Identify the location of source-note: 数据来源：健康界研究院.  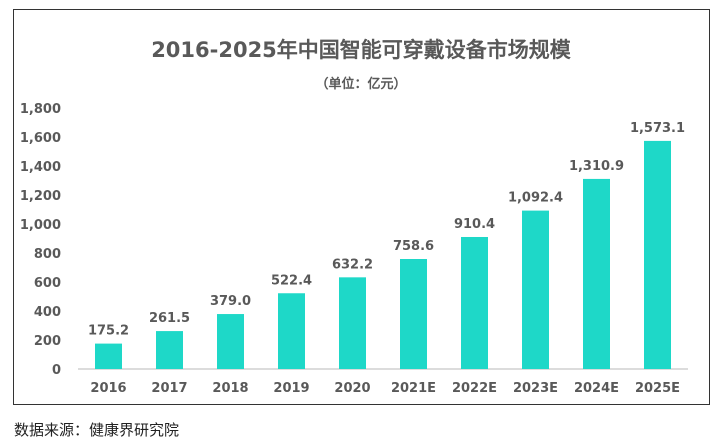
(97, 430).